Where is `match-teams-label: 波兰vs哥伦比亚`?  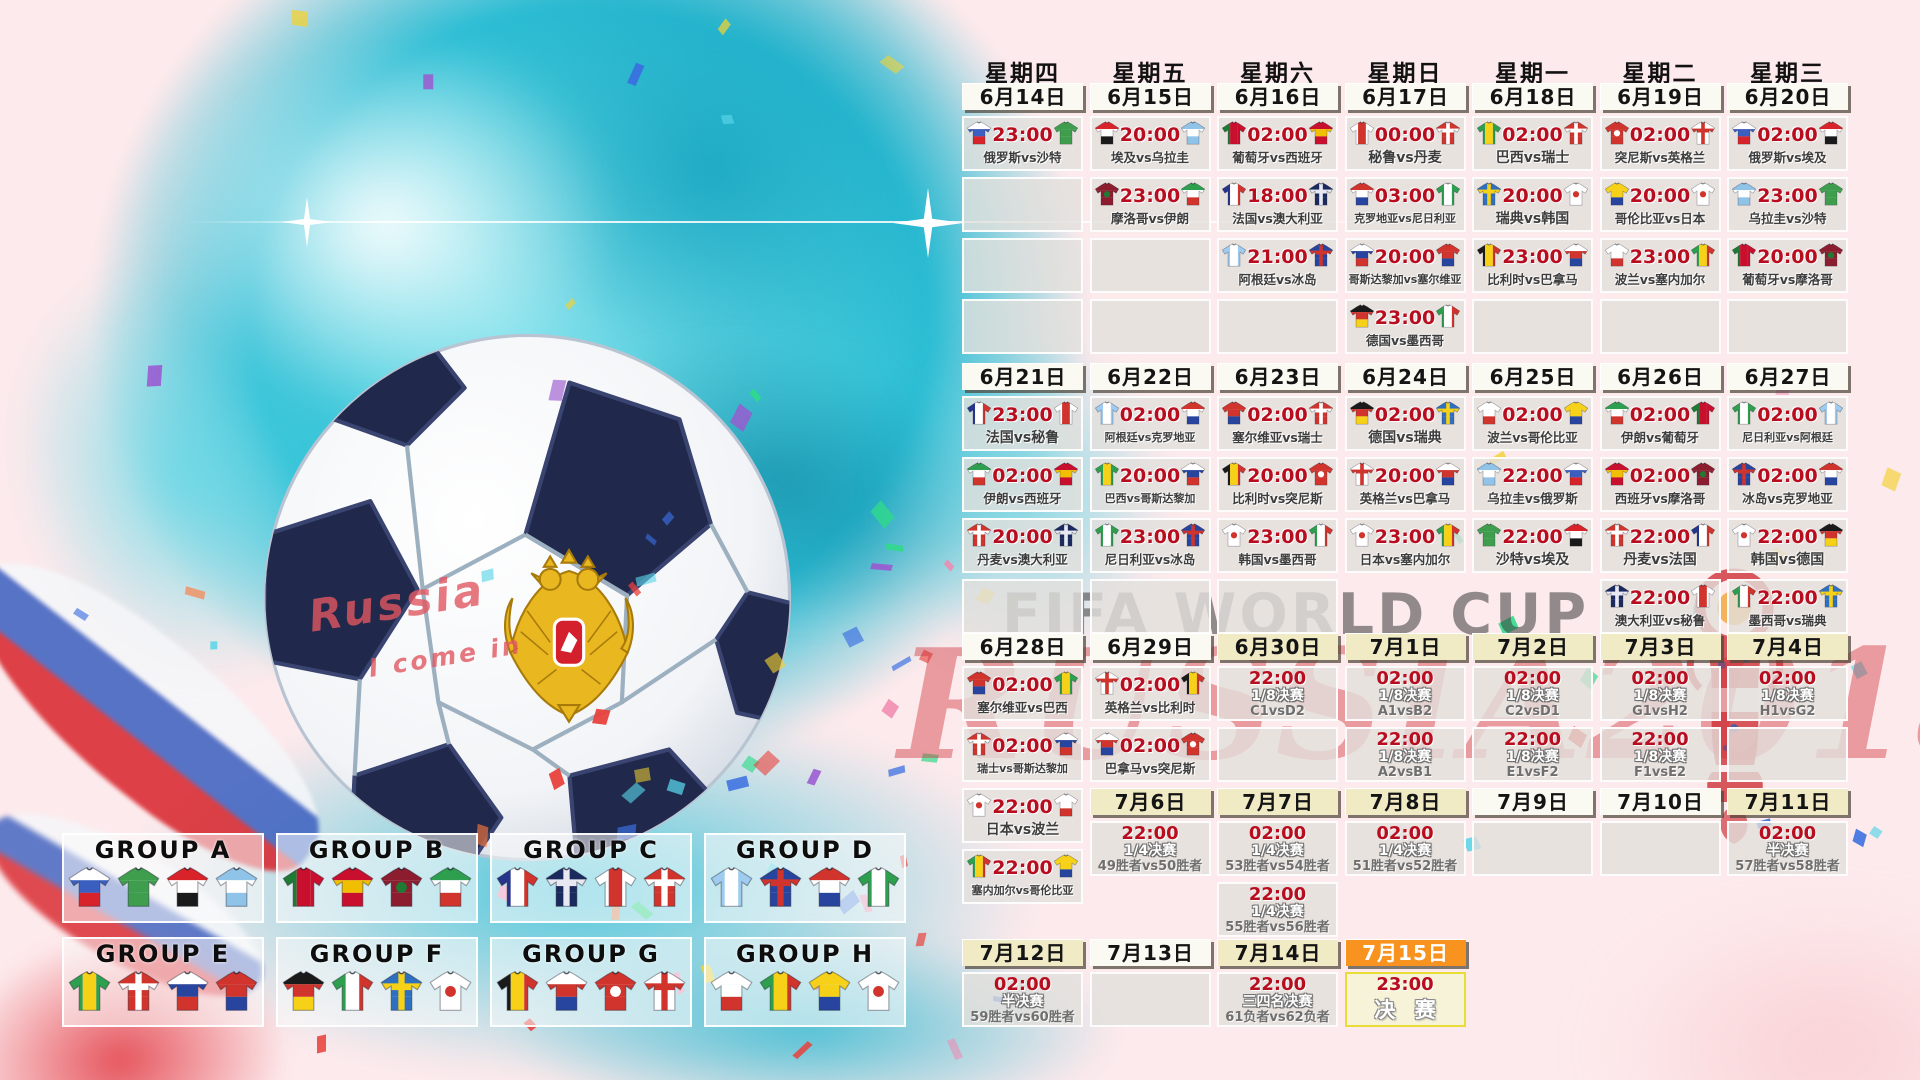
match-teams-label: 波兰vs哥伦比亚 is located at coordinates (1532, 437).